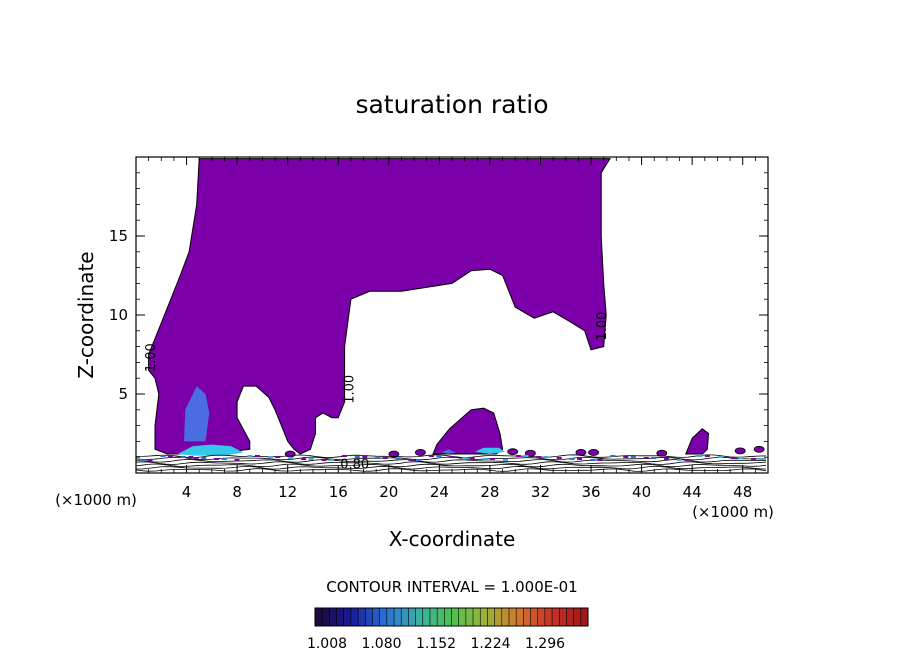 The height and width of the screenshot is (654, 904). Describe the element at coordinates (742, 492) in the screenshot. I see `x-tick-label: 48` at that location.